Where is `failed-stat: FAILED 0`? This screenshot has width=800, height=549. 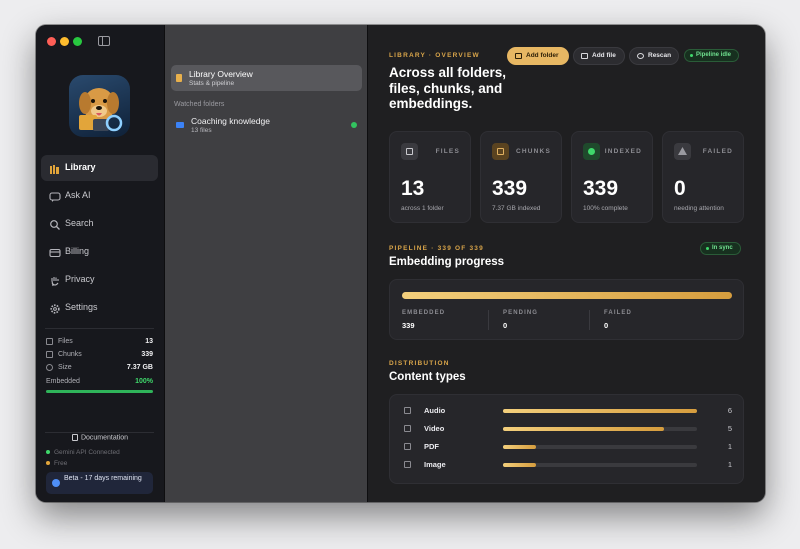 failed-stat: FAILED 0 is located at coordinates (618, 320).